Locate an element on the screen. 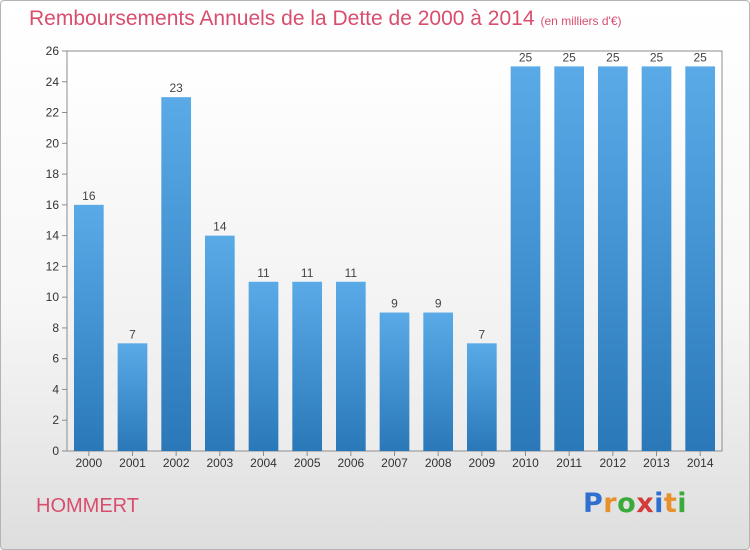  y-tick-label: 0 is located at coordinates (55, 451).